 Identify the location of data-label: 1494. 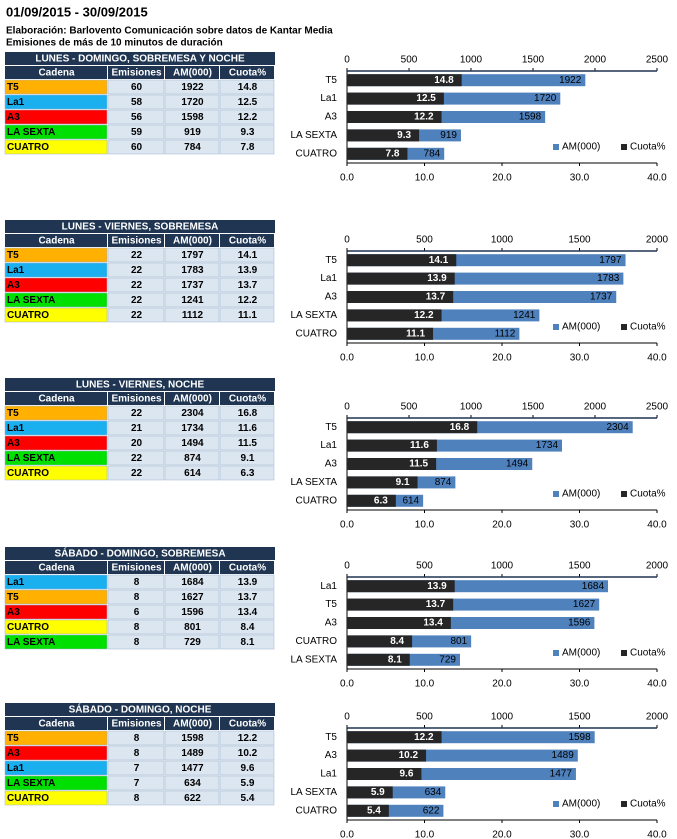
(517, 464).